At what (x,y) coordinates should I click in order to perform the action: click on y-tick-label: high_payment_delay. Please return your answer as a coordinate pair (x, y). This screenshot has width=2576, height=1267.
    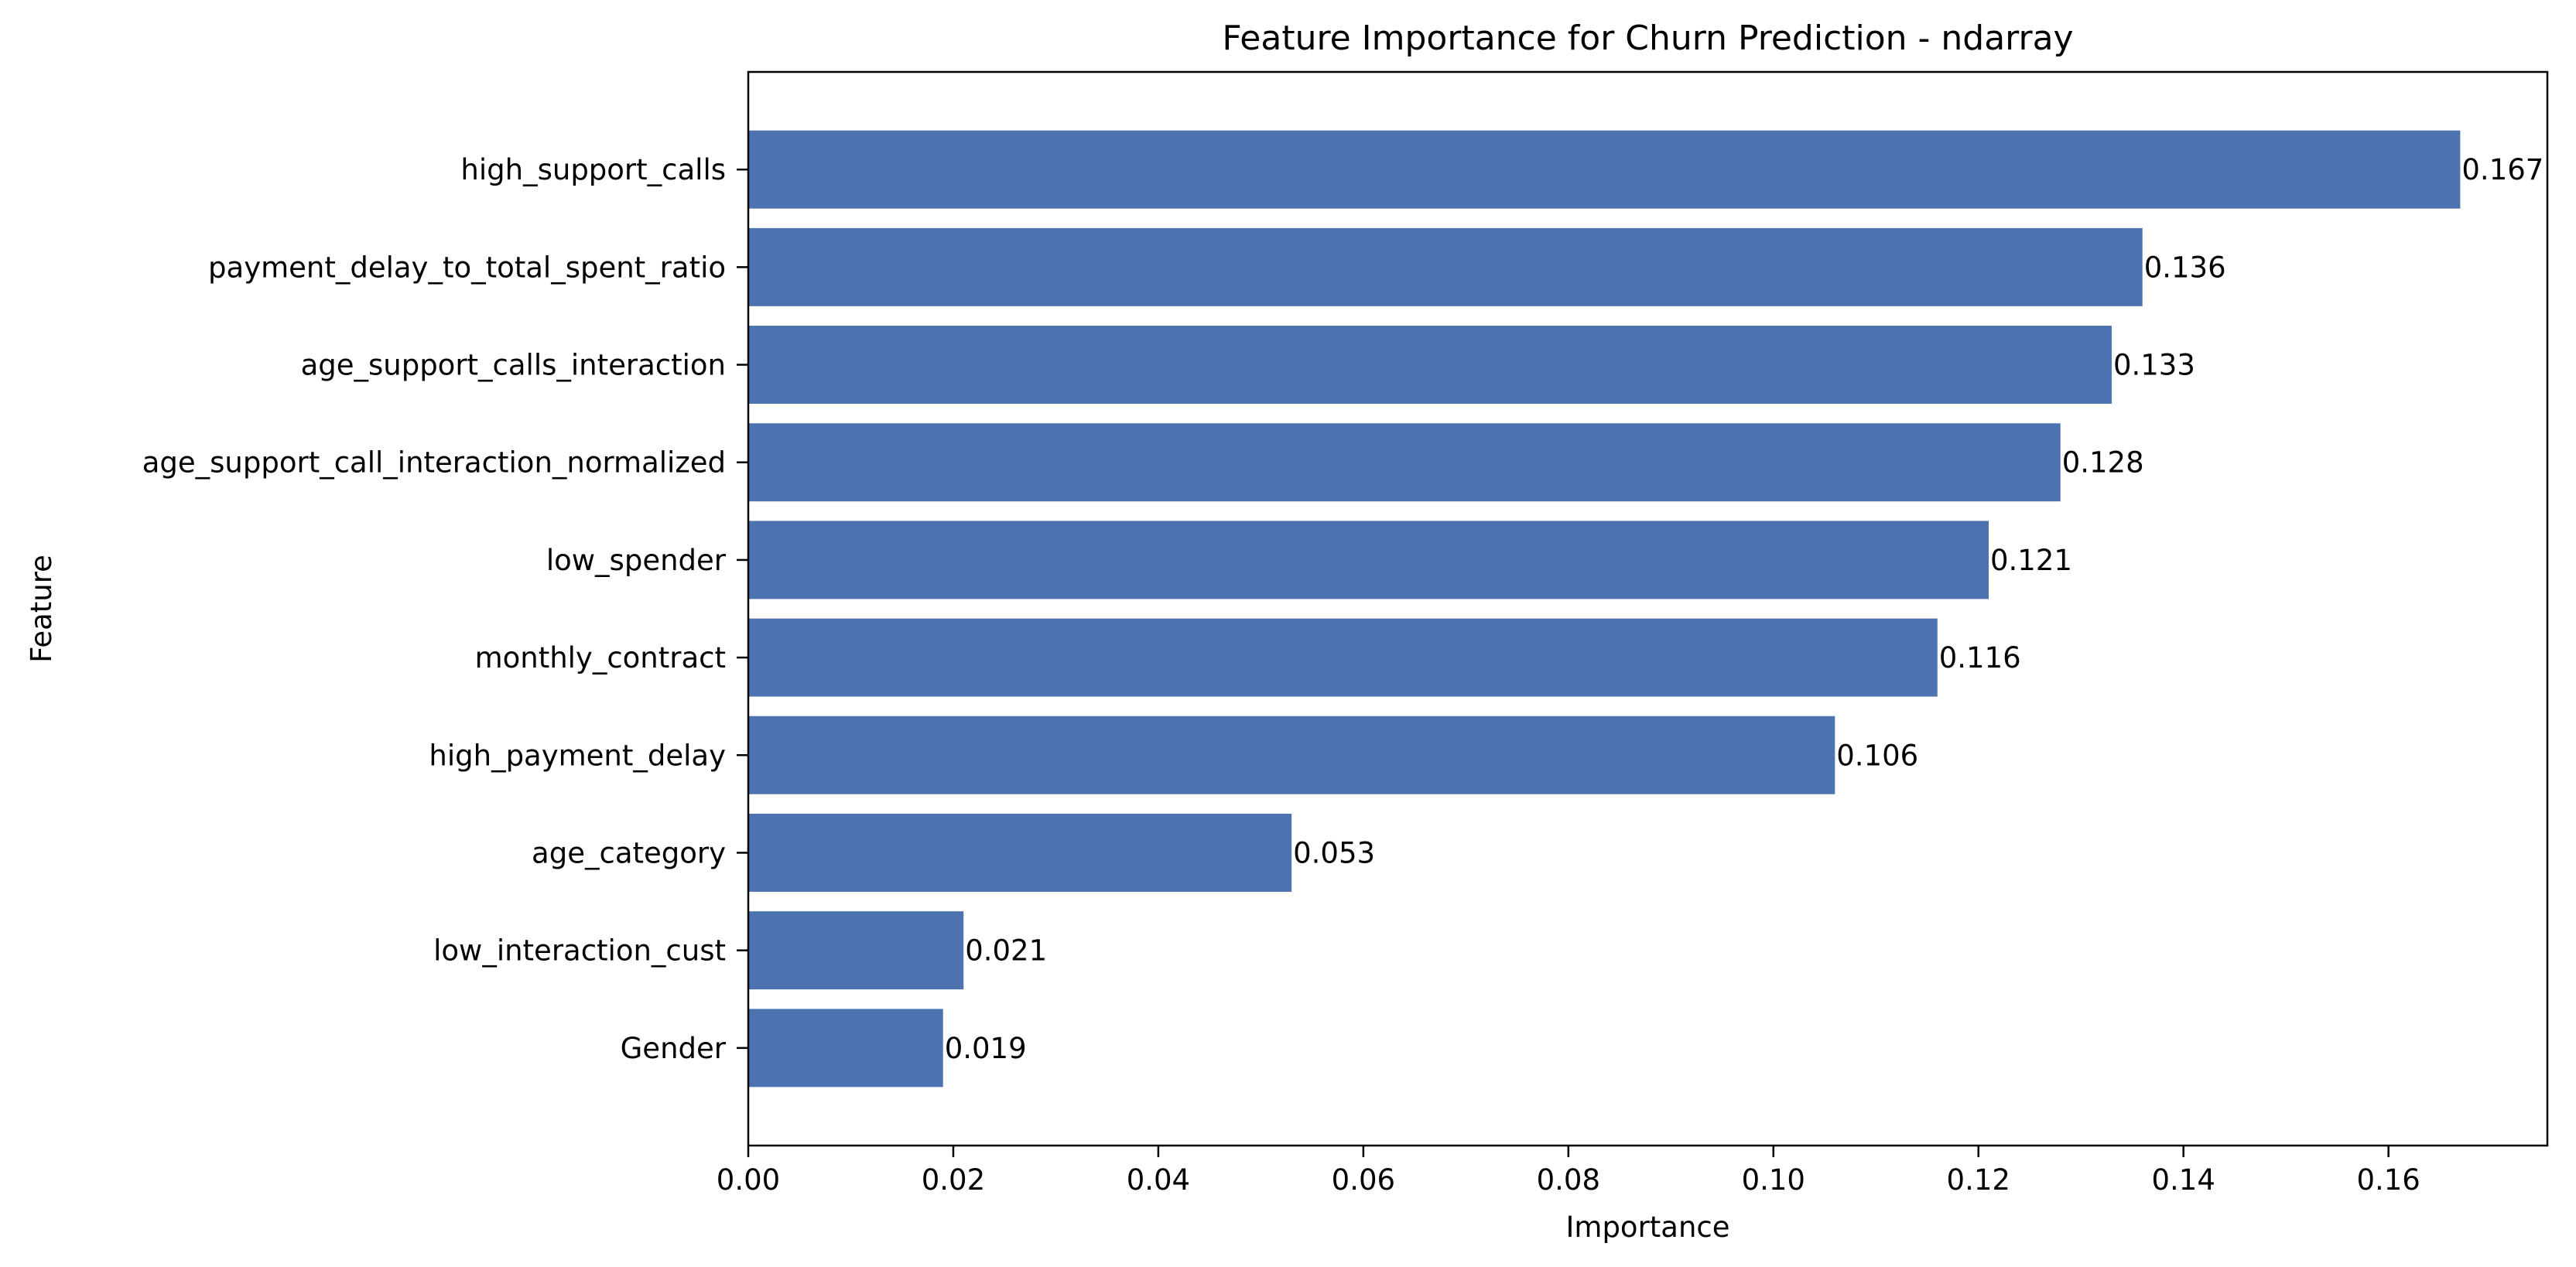
    Looking at the image, I should click on (577, 755).